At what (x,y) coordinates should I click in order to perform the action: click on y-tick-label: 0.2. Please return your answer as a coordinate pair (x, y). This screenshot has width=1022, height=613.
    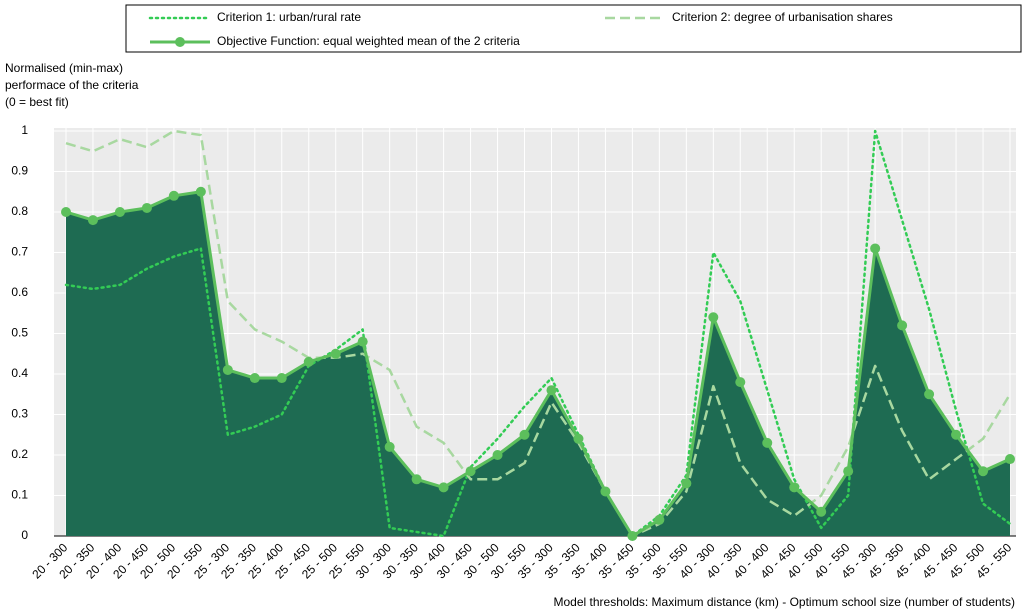
    Looking at the image, I should click on (19, 454).